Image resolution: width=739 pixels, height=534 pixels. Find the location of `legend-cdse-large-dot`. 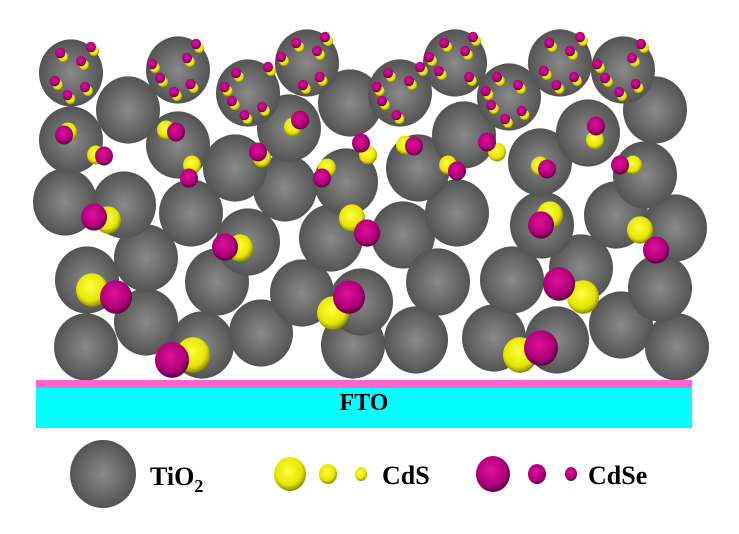

legend-cdse-large-dot is located at coordinates (493, 474).